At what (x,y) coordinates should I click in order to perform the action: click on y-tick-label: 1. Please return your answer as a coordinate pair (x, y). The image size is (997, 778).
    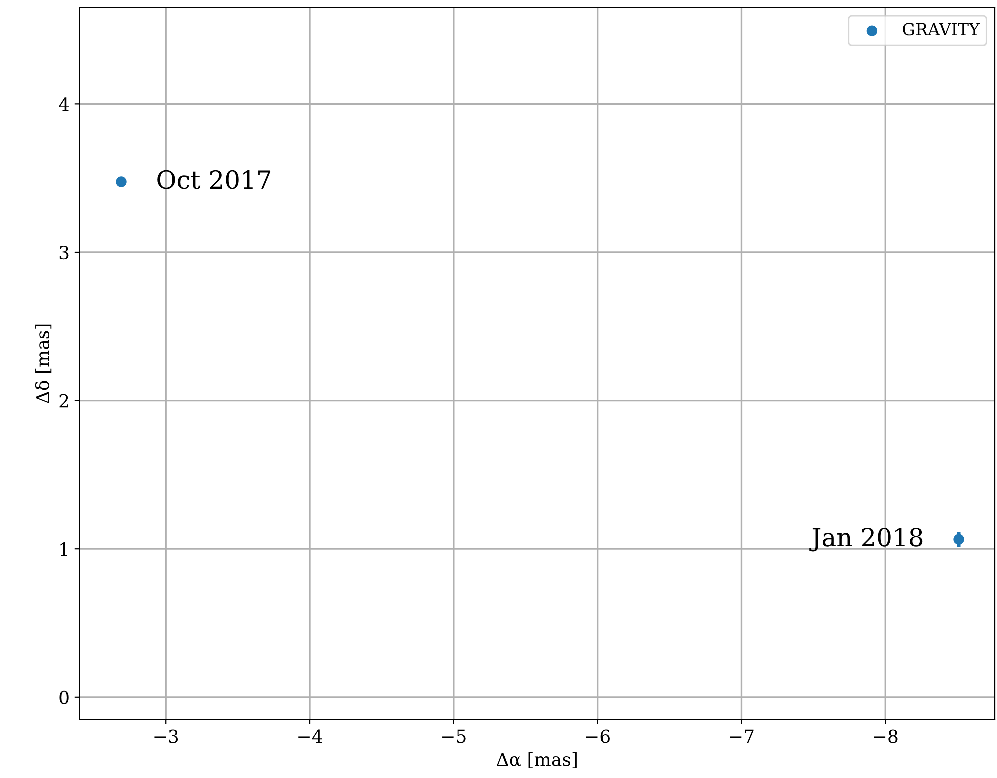
    Looking at the image, I should click on (64, 549).